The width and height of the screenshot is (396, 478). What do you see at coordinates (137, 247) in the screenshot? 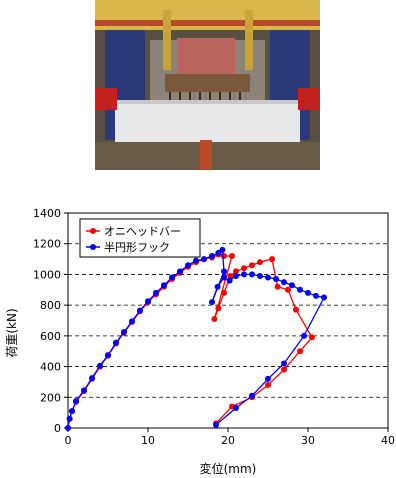
I see `legend-label-series-2: 半円形フック` at bounding box center [137, 247].